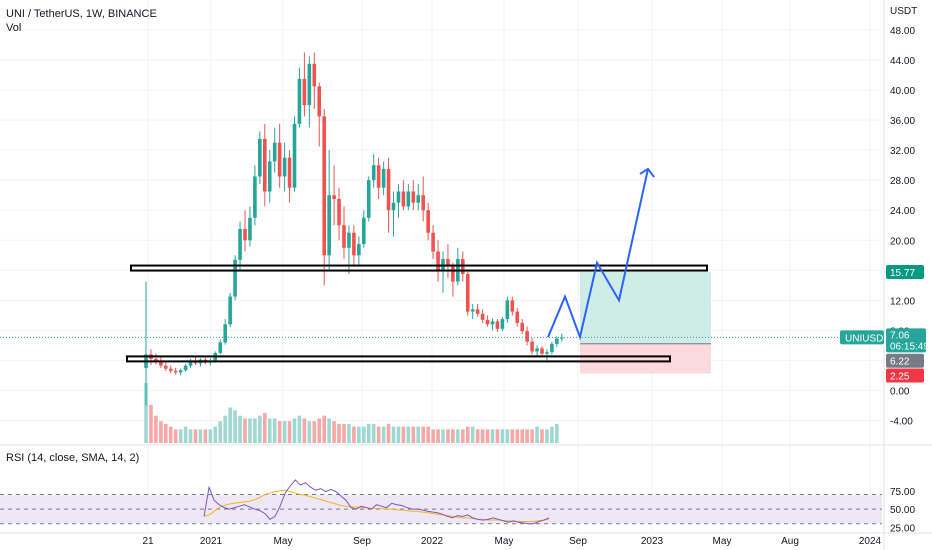  I want to click on symbol-tag-bg, so click(862, 337).